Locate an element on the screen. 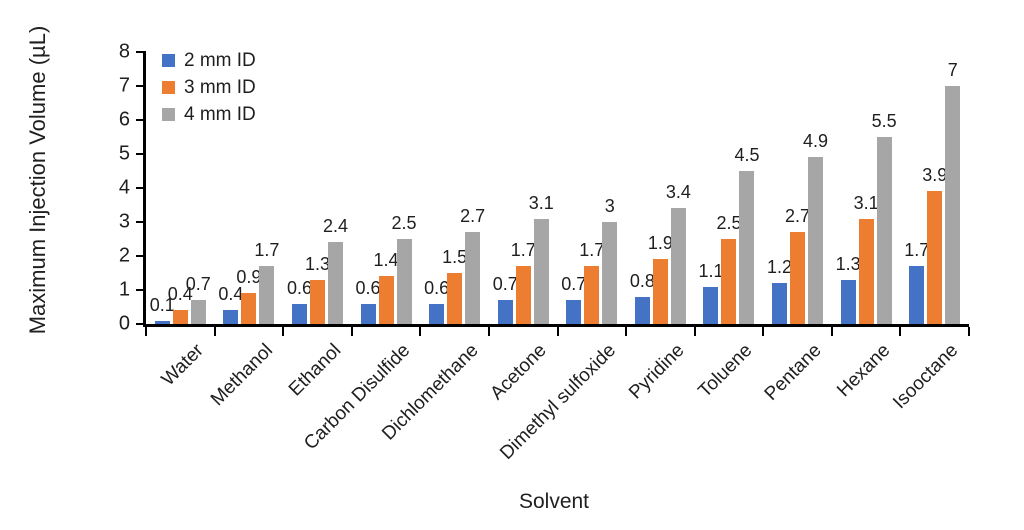 The height and width of the screenshot is (530, 1024). legend: 2 mm ID 3 mm ID 4 mm ID is located at coordinates (209, 87).